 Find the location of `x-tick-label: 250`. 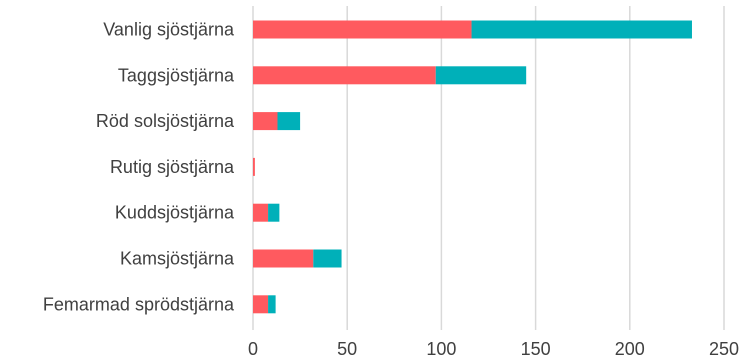

x-tick-label: 250 is located at coordinates (724, 349).